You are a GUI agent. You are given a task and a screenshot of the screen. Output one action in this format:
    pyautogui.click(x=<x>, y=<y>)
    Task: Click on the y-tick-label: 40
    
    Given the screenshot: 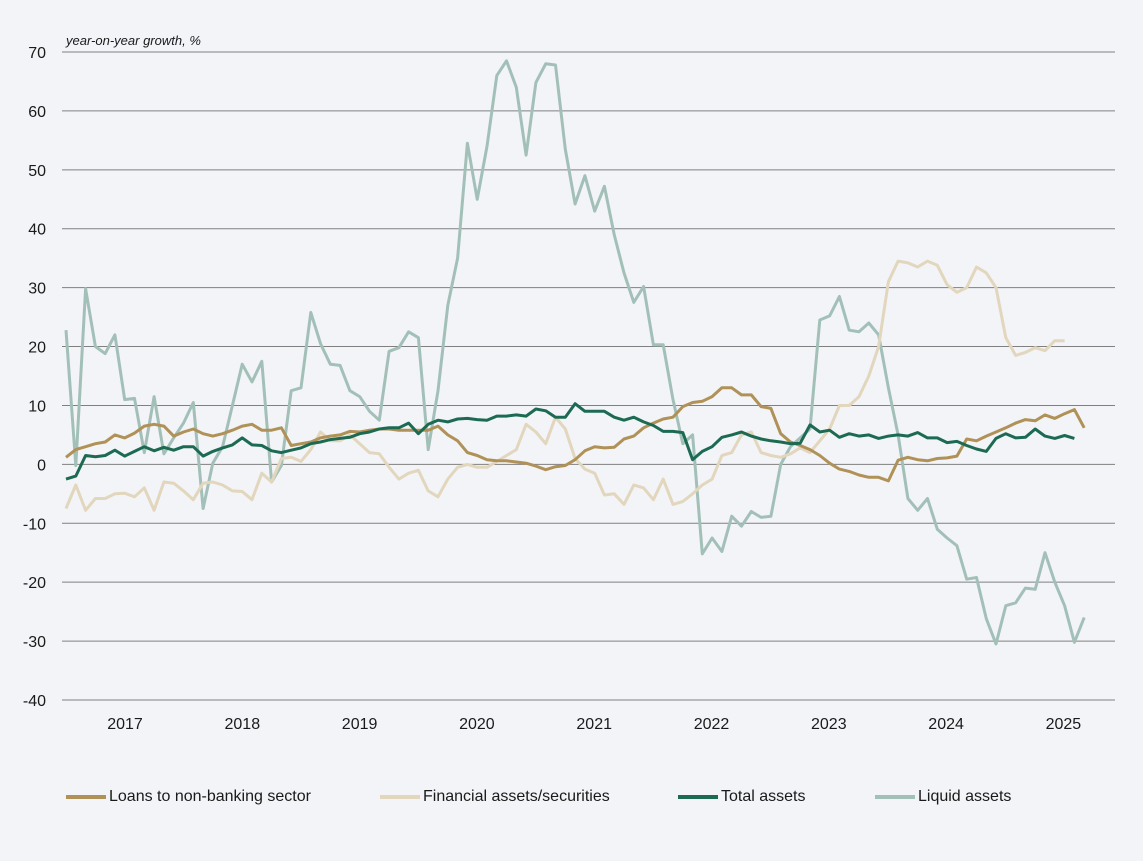 What is the action you would take?
    pyautogui.click(x=37, y=230)
    